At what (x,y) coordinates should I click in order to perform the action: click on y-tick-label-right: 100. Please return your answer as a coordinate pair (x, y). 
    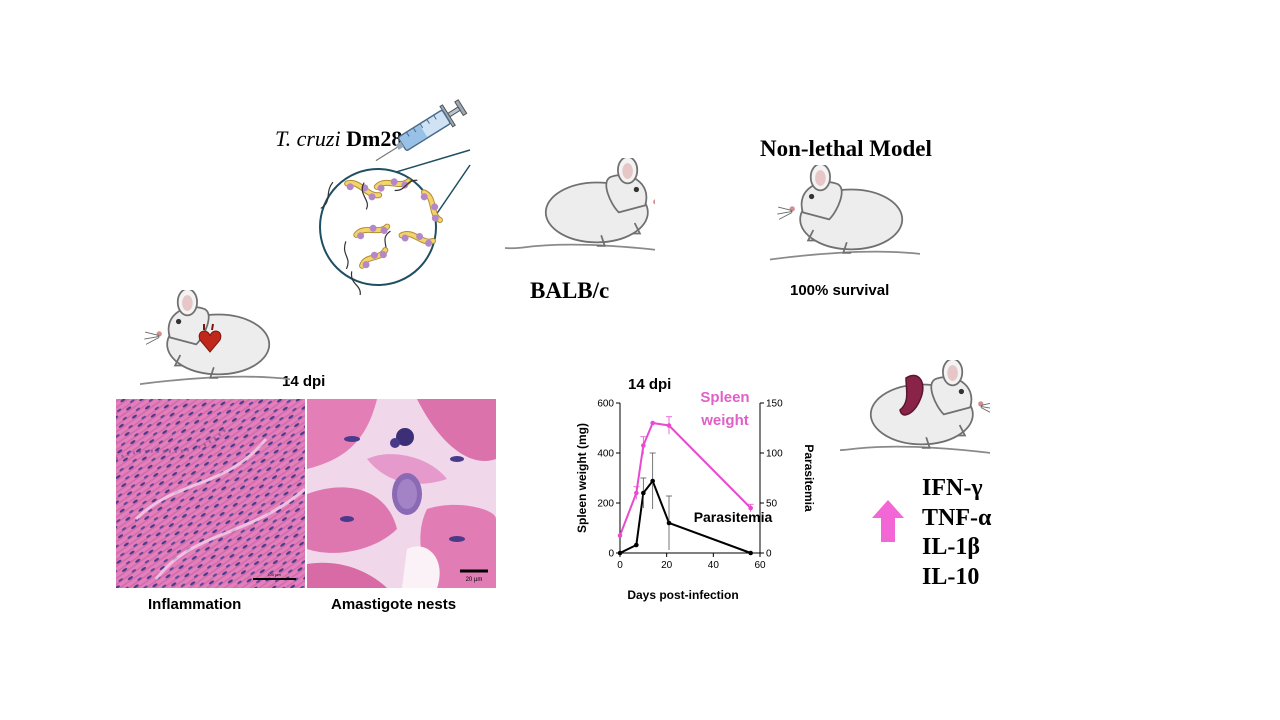
    Looking at the image, I should click on (774, 454).